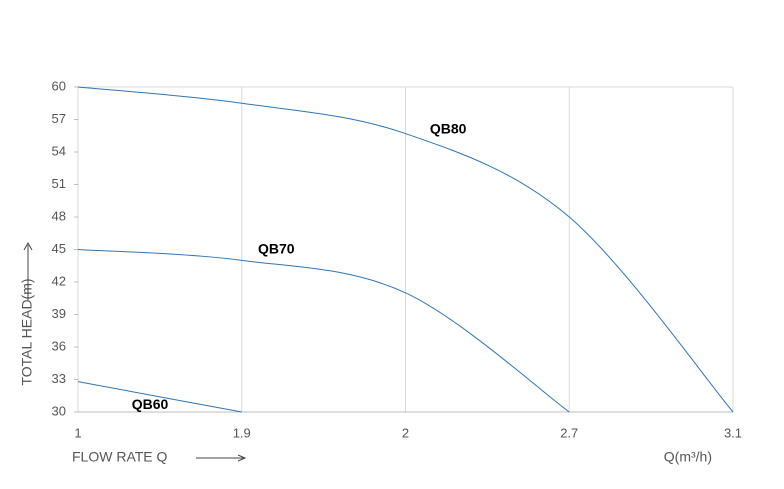 This screenshot has height=489, width=784. Describe the element at coordinates (59, 183) in the screenshot. I see `y-tick-label: 51` at that location.